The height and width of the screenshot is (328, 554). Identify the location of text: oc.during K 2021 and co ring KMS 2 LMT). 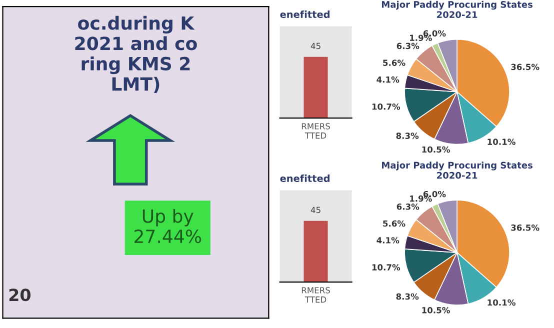
(136, 54).